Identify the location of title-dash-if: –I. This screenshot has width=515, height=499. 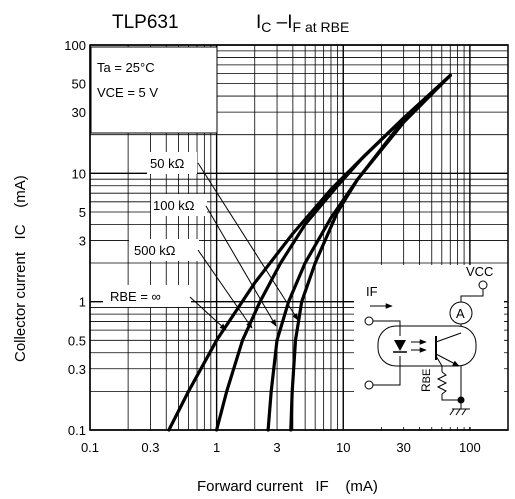
(281, 22).